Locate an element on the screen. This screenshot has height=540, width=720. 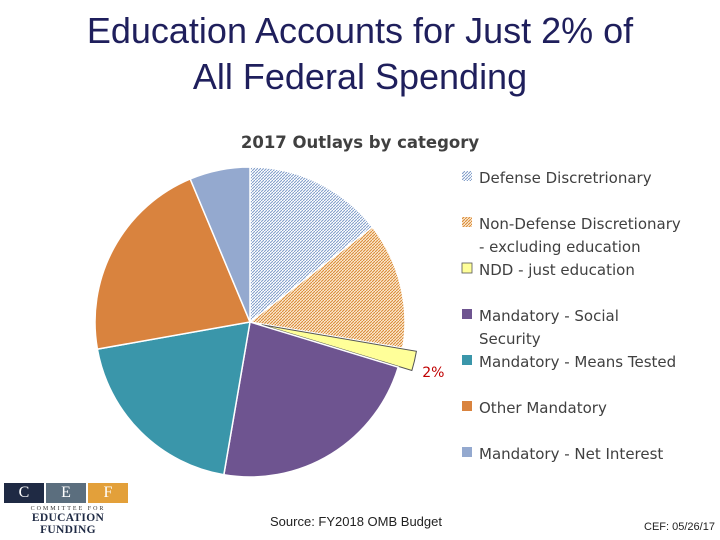
pie-slice-non-defense-discretionary-excluding-education is located at coordinates (327, 287).